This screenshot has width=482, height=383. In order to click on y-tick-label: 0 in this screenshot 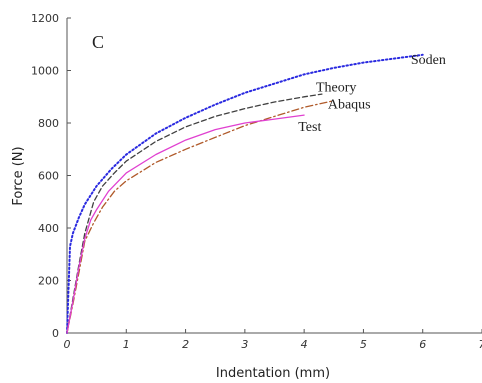, I will do `click(55, 333)`.